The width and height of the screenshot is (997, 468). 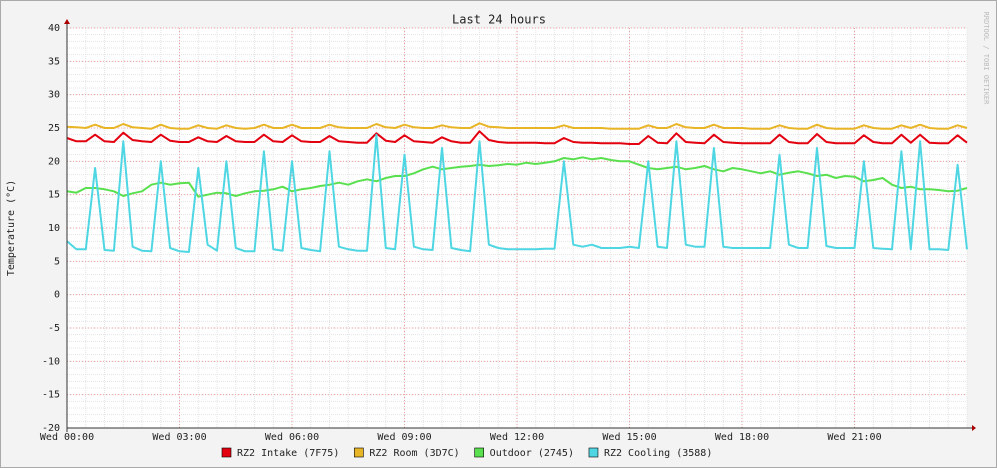 I want to click on y-tick-label: 0, so click(x=57, y=295).